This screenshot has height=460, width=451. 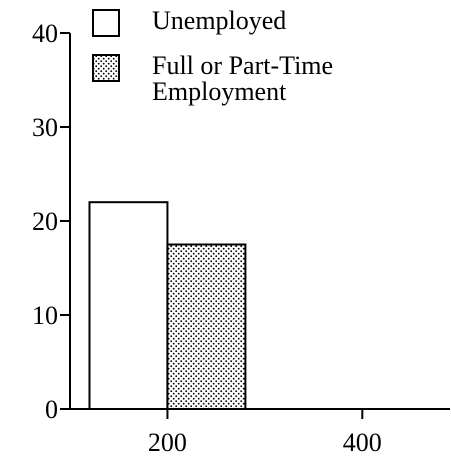 I want to click on y-tick-label: 10, so click(x=45, y=315).